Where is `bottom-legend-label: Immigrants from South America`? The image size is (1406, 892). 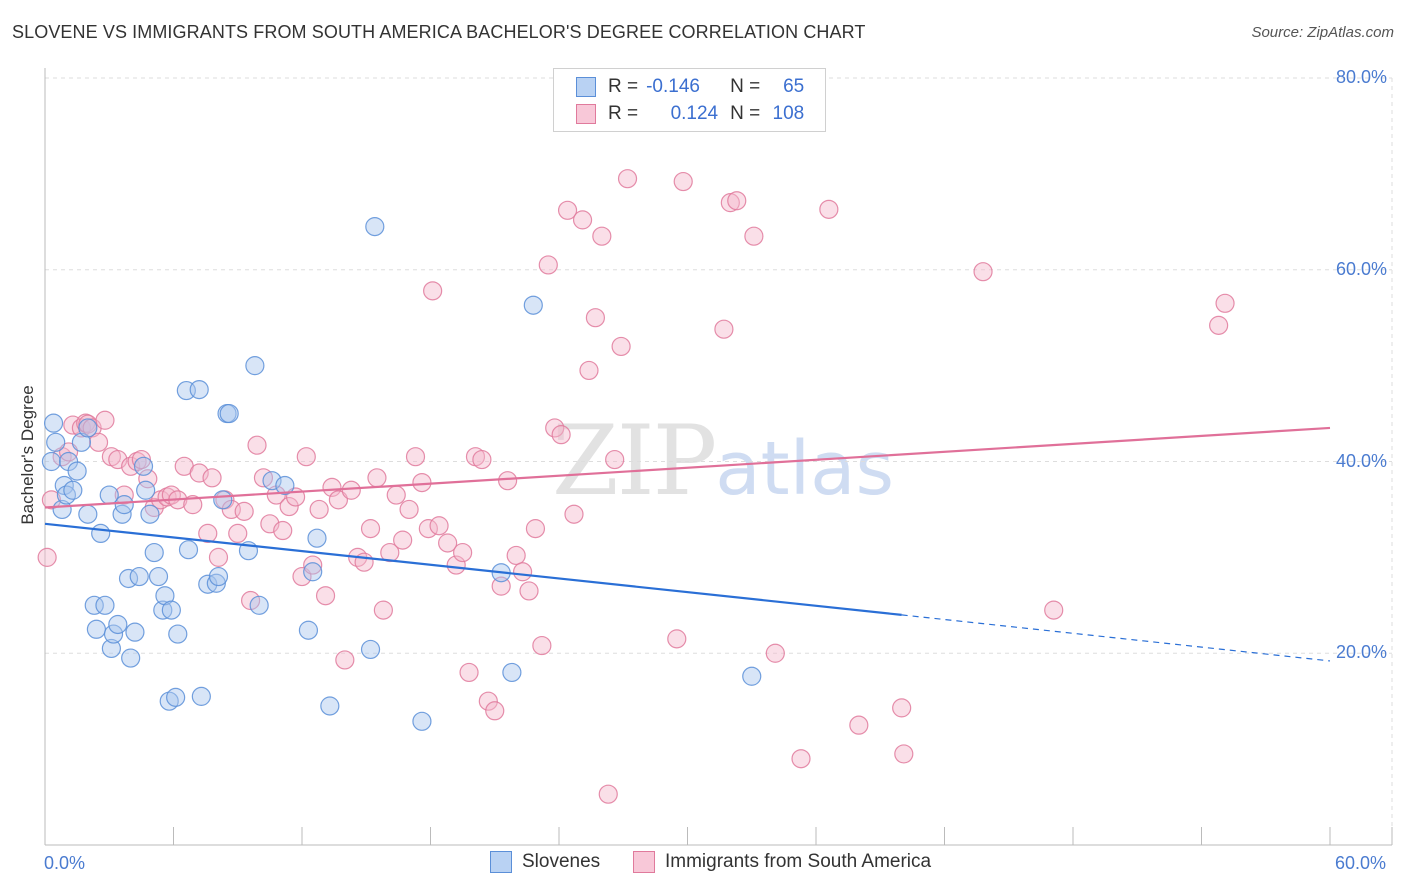 bottom-legend-label: Immigrants from South America is located at coordinates (798, 861).